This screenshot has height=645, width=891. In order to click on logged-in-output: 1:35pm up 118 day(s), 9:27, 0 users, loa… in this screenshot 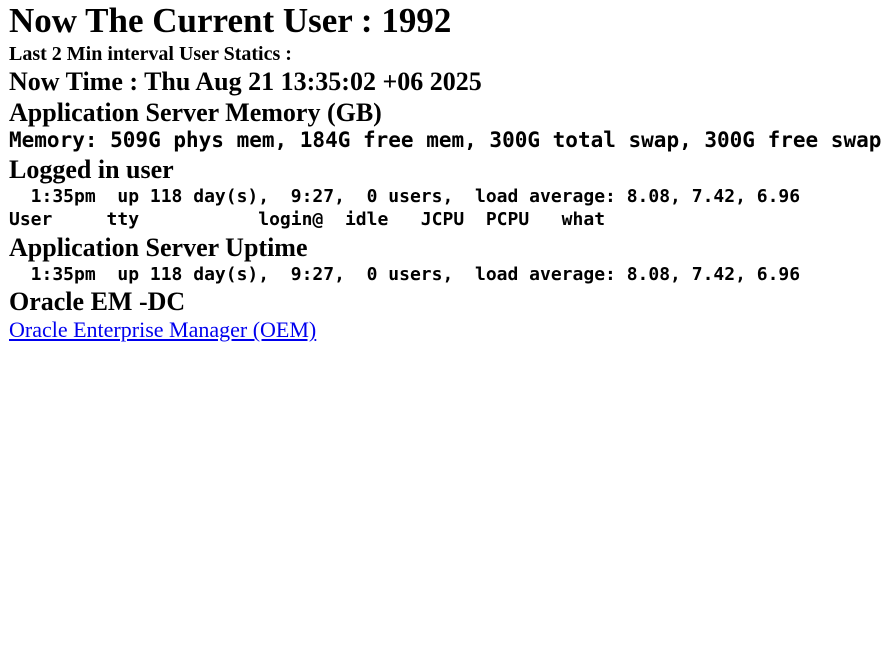, I will do `click(445, 208)`.